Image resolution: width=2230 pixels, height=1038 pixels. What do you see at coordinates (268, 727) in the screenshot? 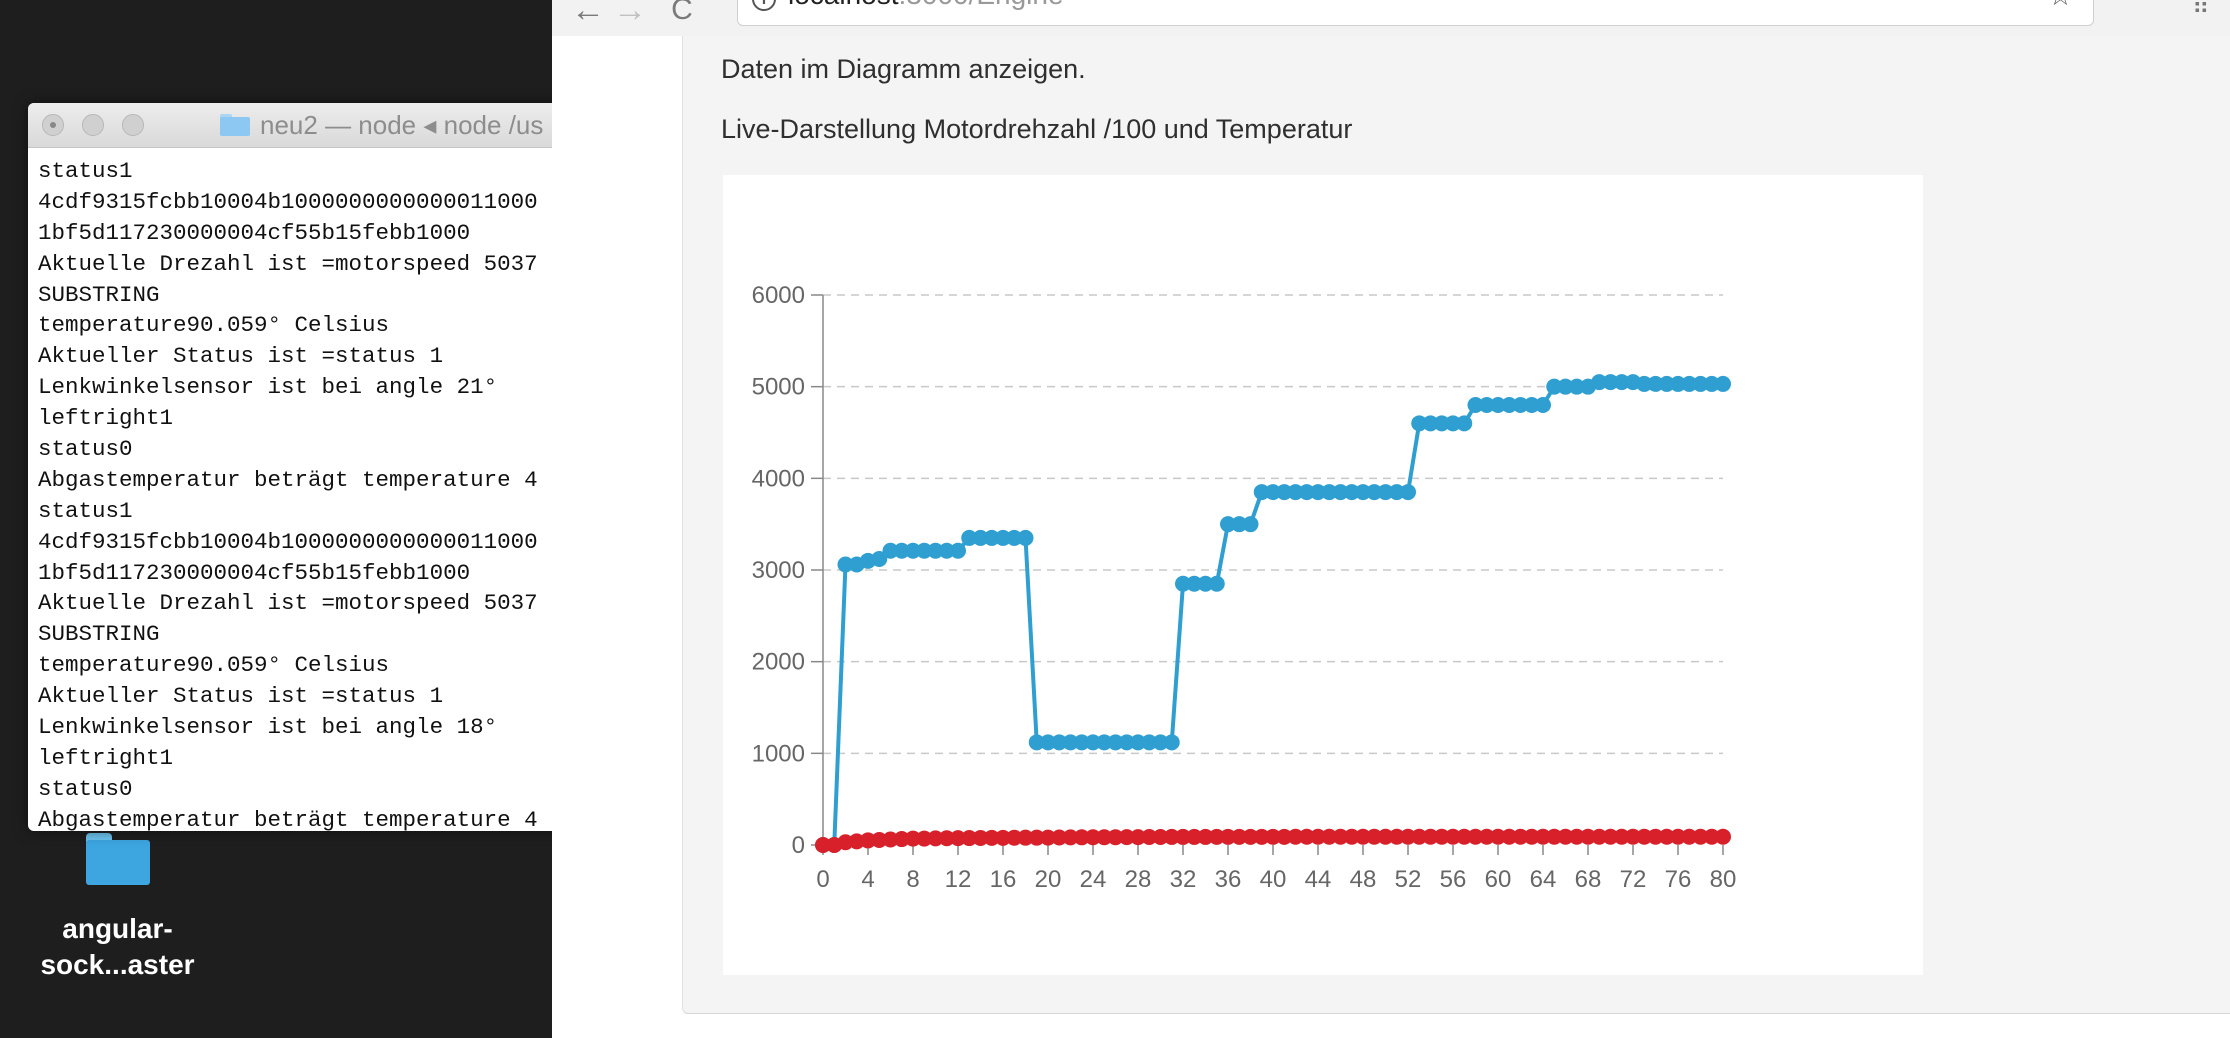
I see `terminal-line: Lenkwinkelsensor ist bei angle 18°` at bounding box center [268, 727].